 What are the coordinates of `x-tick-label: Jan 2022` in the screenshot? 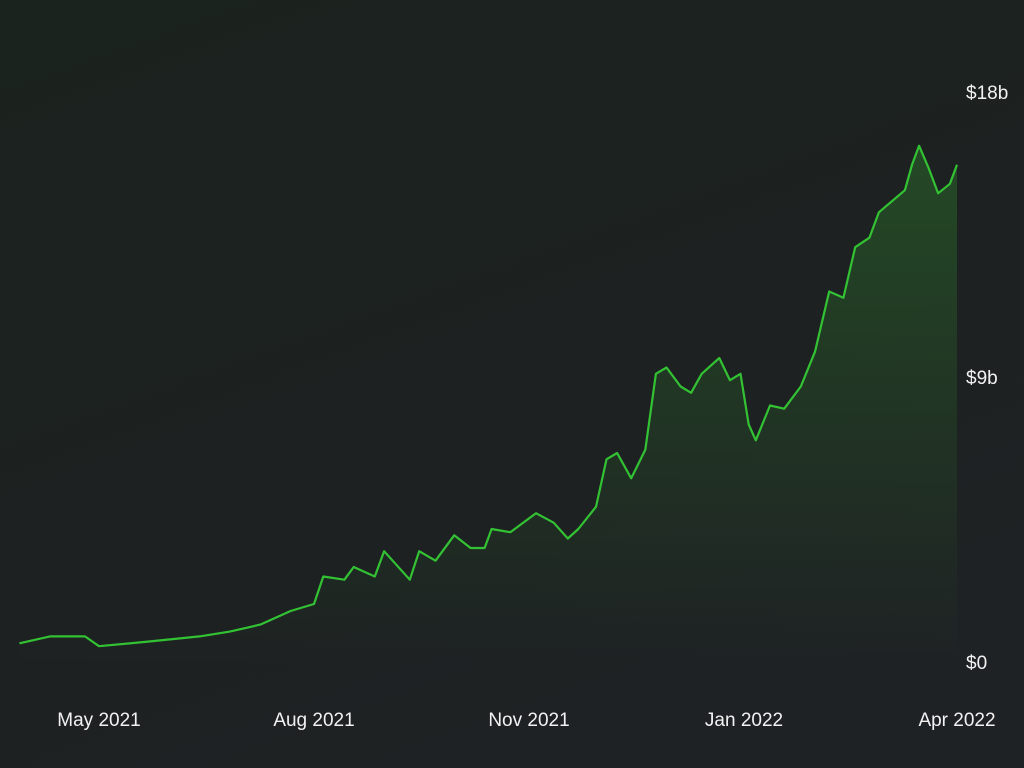 It's located at (744, 720).